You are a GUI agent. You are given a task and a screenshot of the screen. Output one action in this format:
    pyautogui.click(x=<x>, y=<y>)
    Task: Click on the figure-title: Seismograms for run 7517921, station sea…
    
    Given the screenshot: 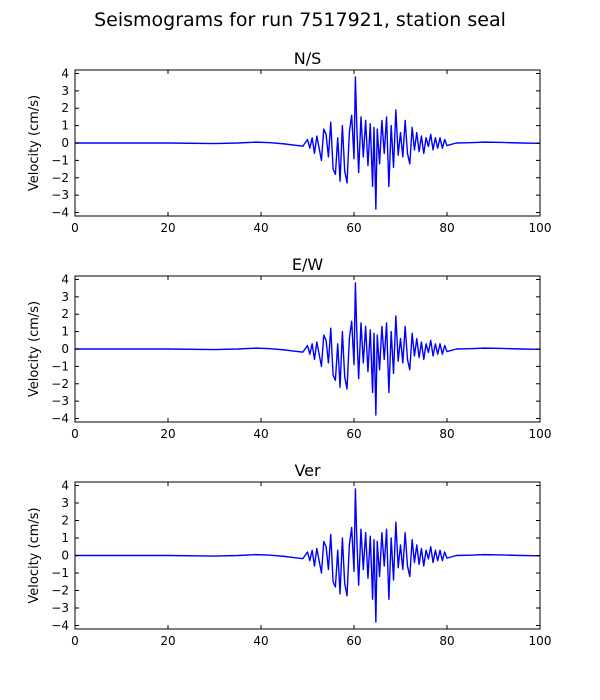 What is the action you would take?
    pyautogui.click(x=300, y=20)
    